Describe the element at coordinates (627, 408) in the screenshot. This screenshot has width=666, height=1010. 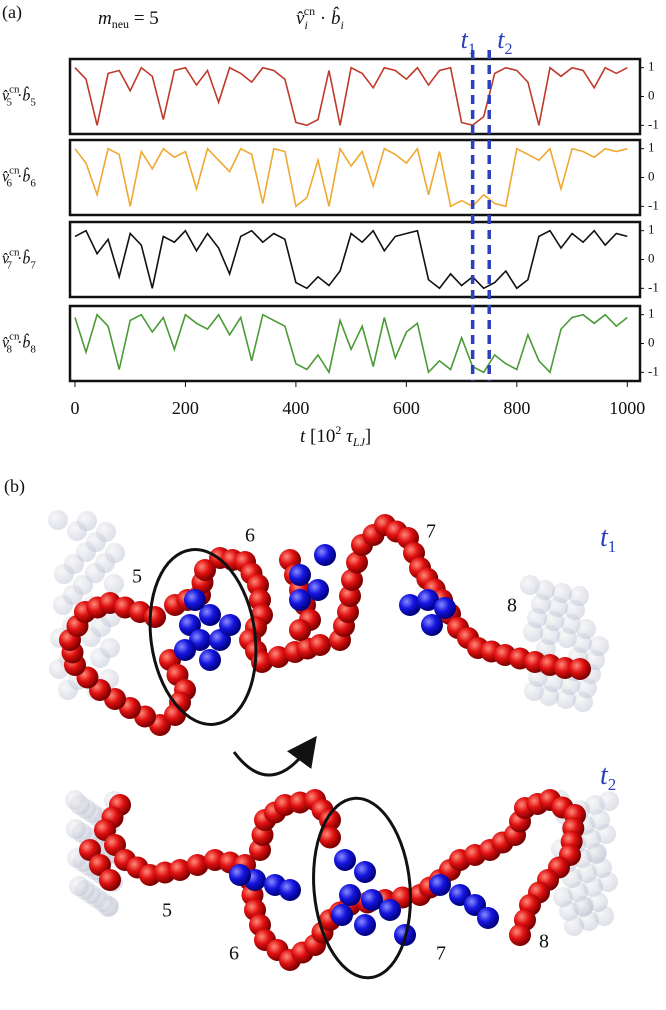
I see `x-tick-label: 1000` at that location.